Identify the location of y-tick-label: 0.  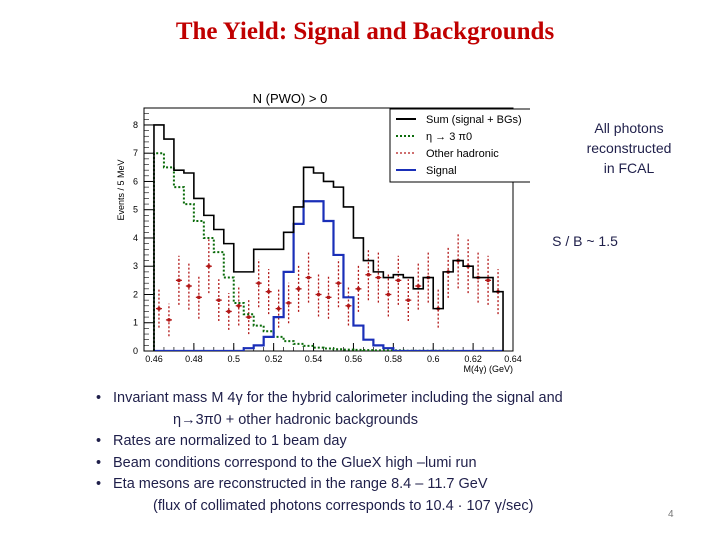
(135, 351).